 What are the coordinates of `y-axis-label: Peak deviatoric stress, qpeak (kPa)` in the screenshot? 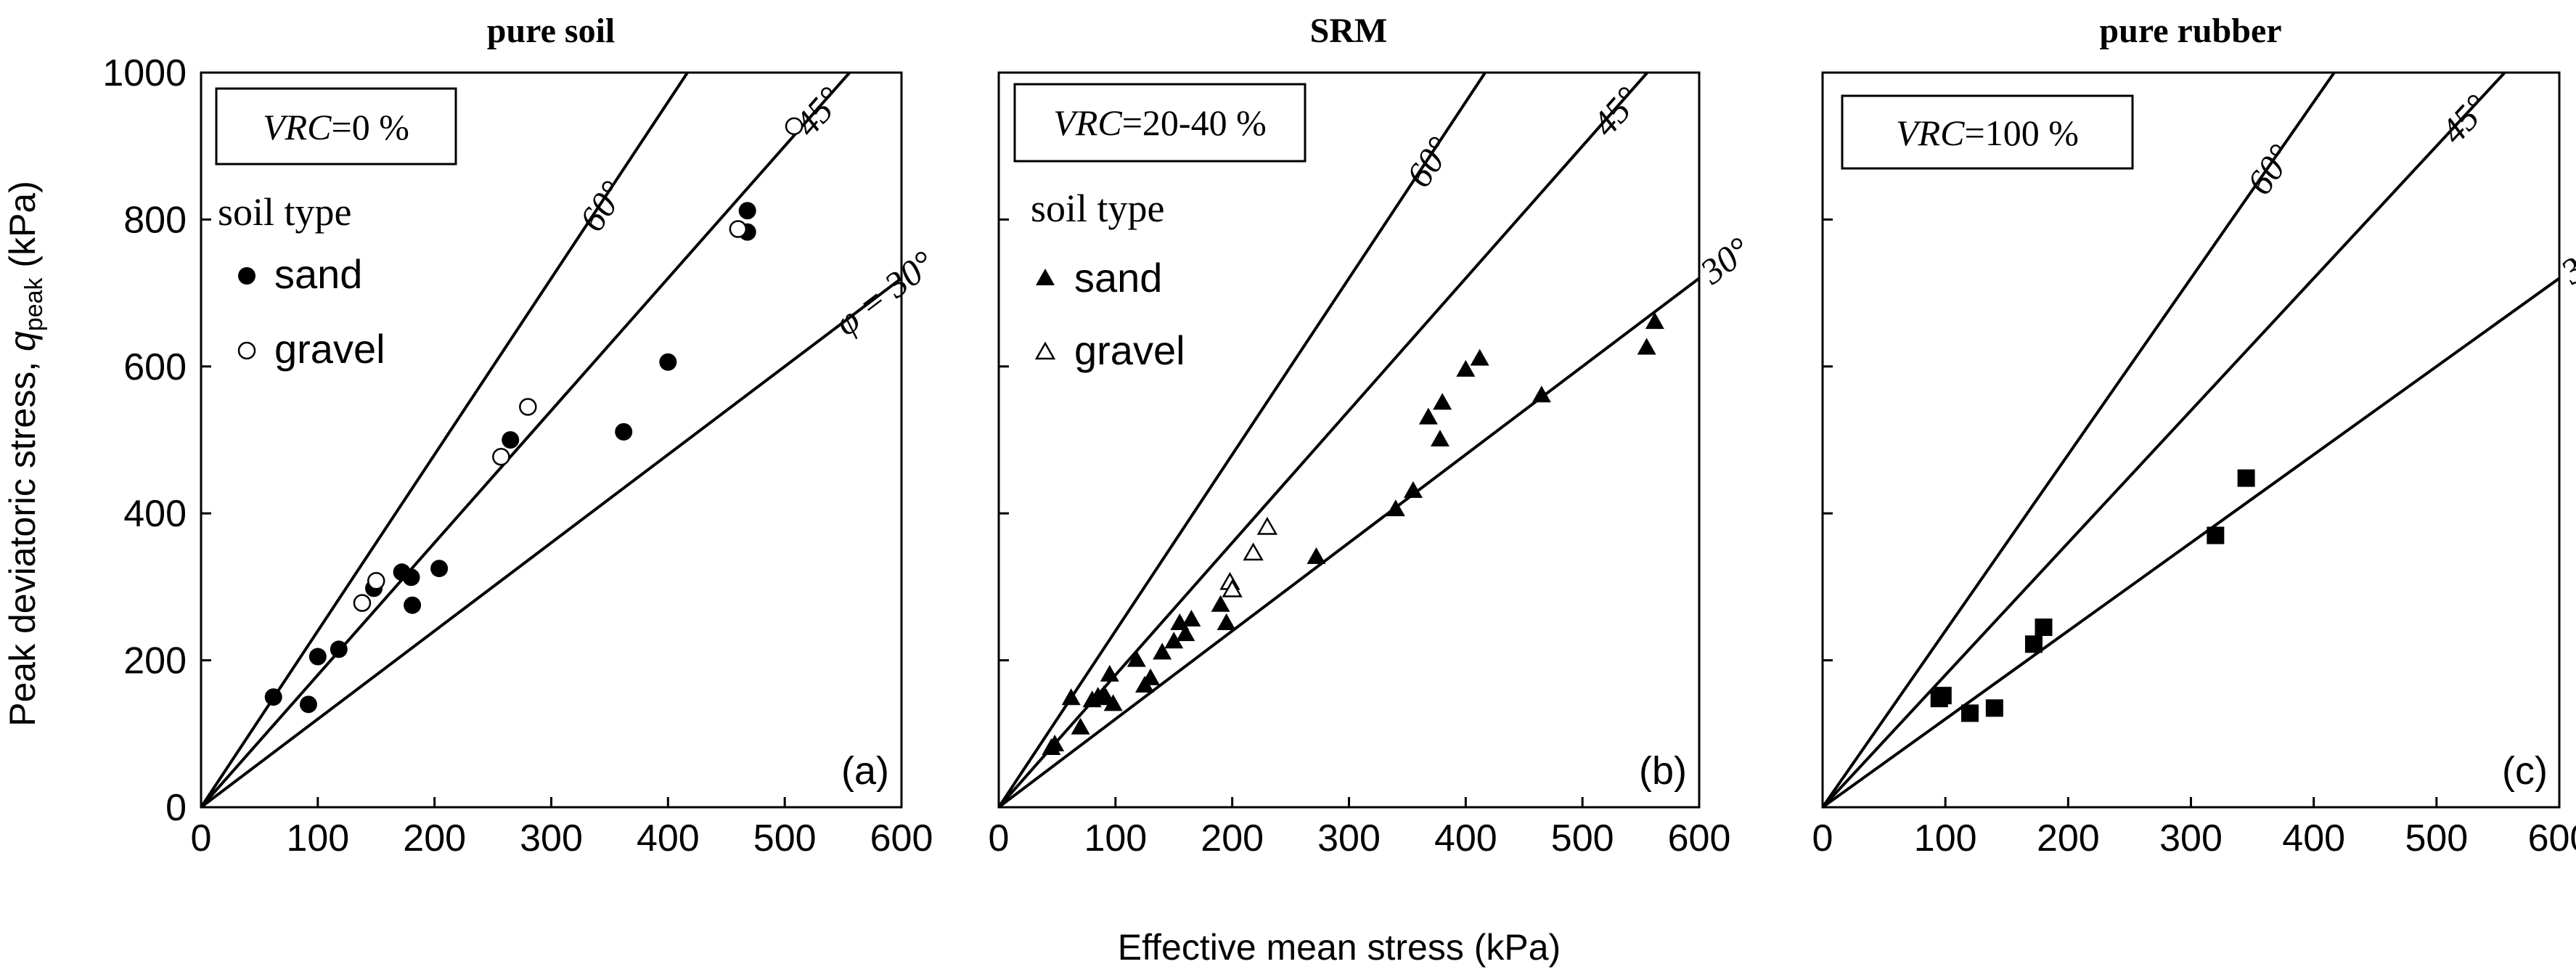 It's located at (25, 454).